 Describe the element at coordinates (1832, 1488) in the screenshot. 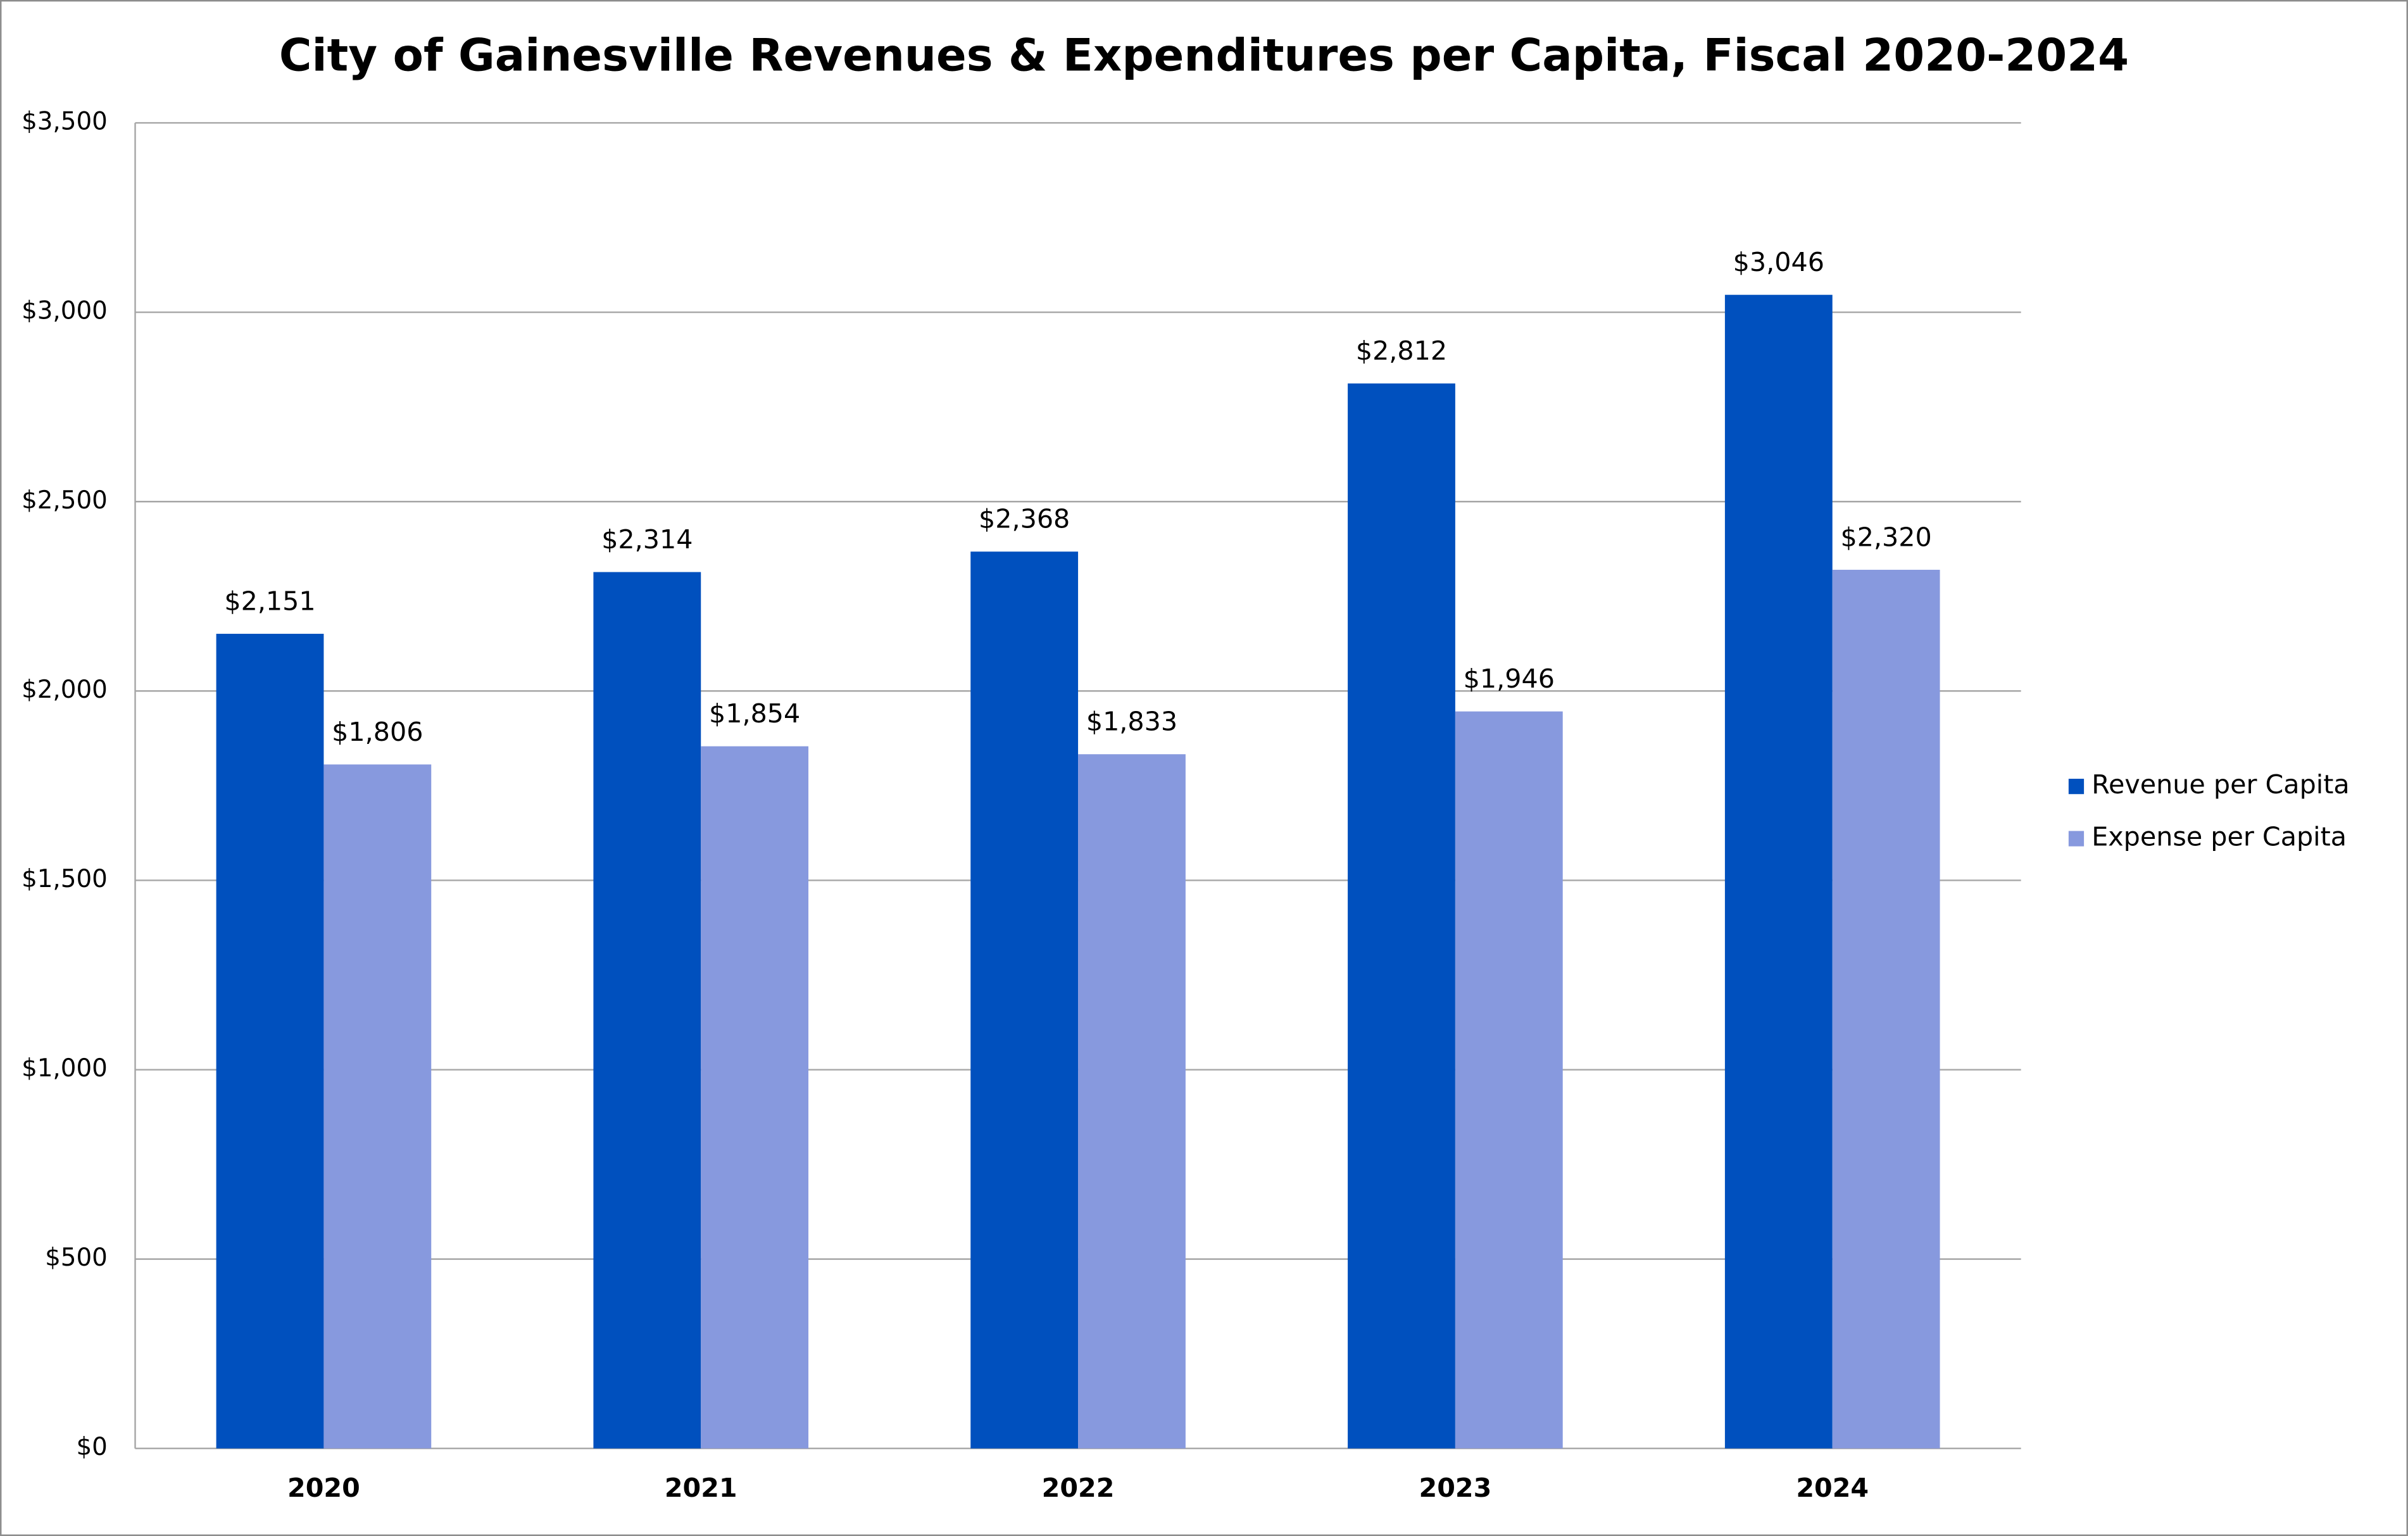

I see `x-tick-label: 2024` at that location.